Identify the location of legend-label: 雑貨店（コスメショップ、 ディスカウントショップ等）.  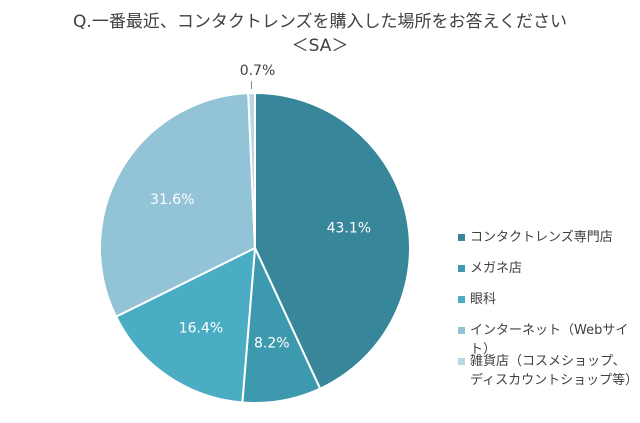
(554, 371).